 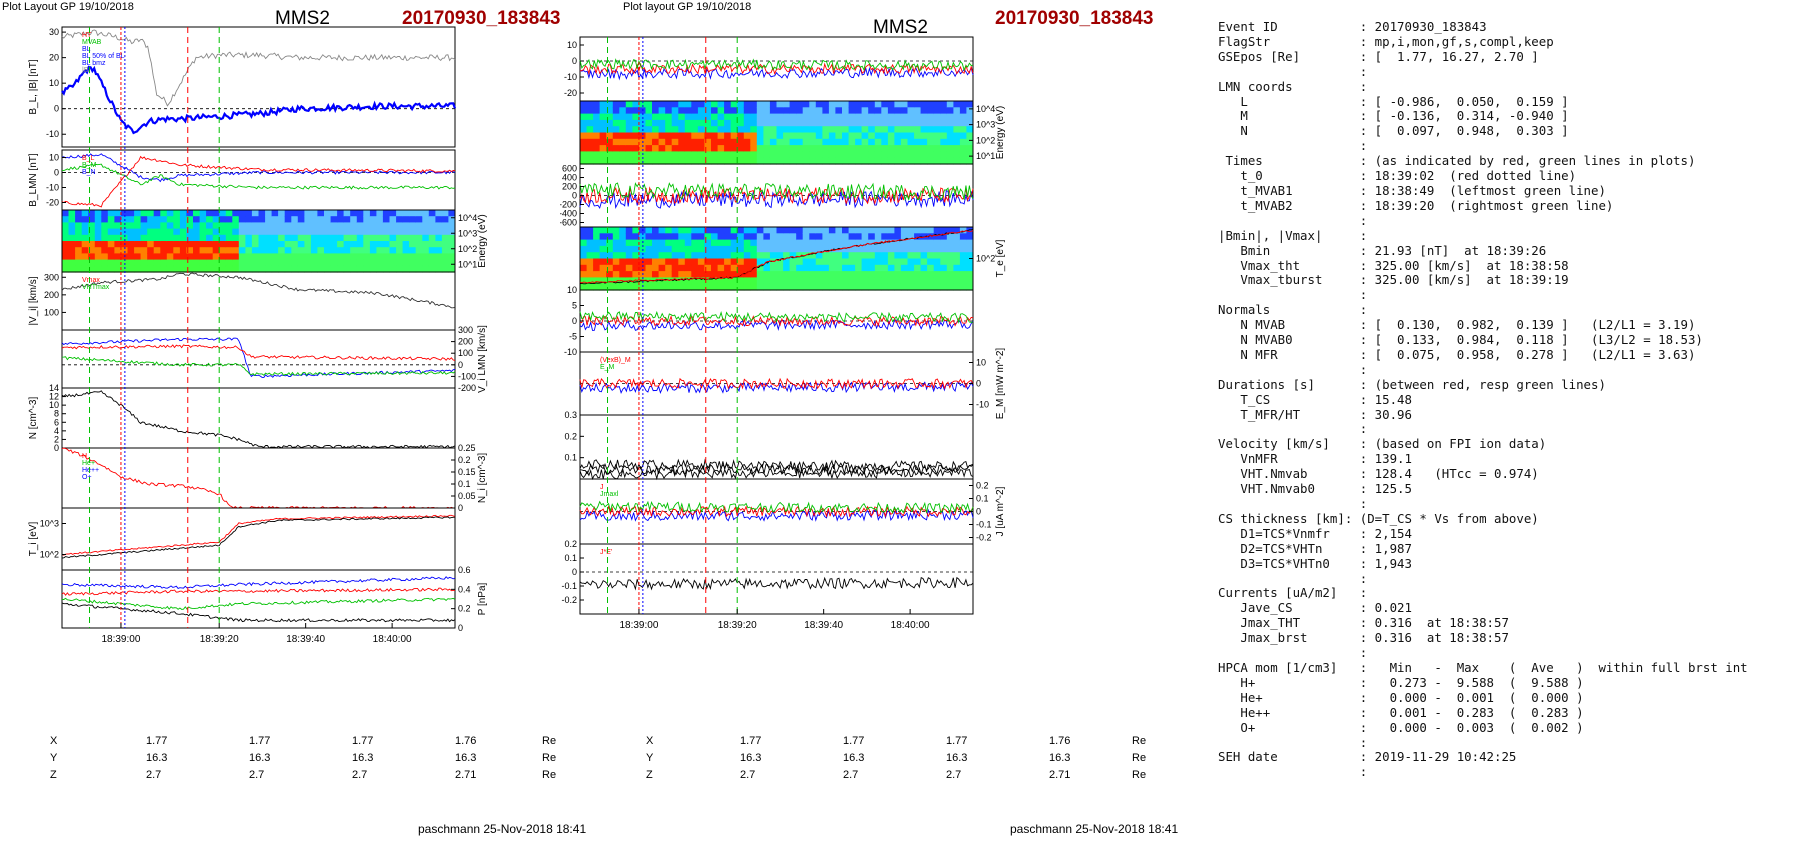 I want to click on series-L5-V_N, so click(x=258, y=366).